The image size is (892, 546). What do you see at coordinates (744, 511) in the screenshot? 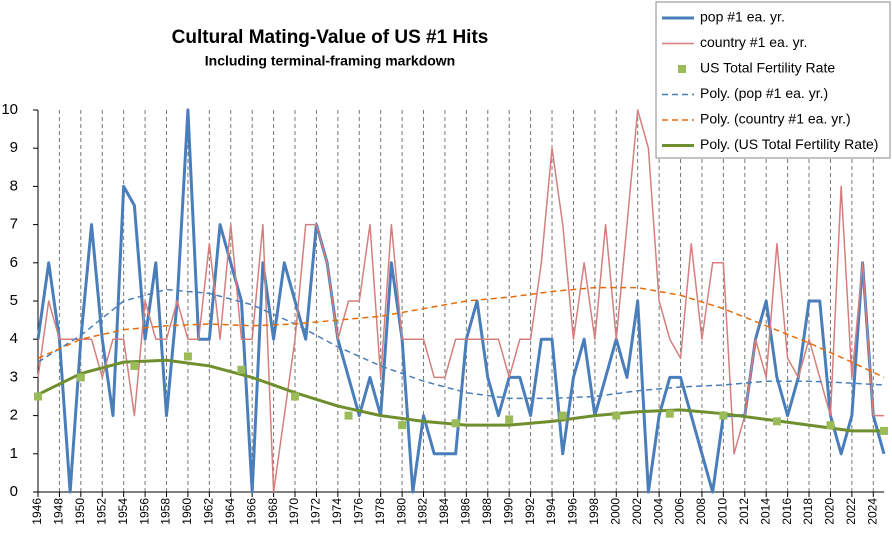
I see `x-tick-label: 2012` at bounding box center [744, 511].